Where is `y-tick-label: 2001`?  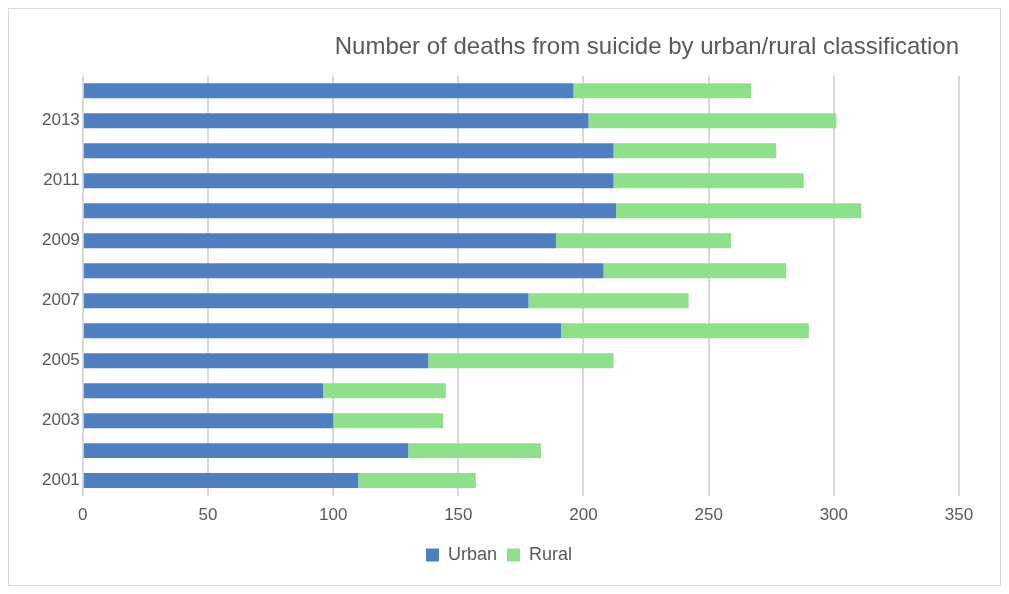
y-tick-label: 2001 is located at coordinates (60, 480).